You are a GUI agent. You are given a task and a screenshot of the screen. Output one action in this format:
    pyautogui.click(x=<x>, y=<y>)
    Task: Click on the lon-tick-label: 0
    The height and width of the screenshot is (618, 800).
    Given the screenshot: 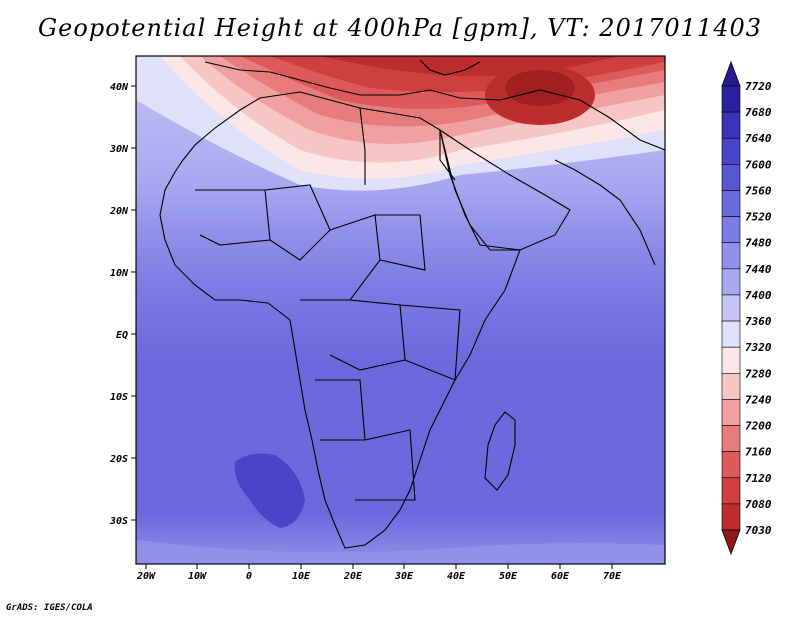 What is the action you would take?
    pyautogui.click(x=249, y=576)
    